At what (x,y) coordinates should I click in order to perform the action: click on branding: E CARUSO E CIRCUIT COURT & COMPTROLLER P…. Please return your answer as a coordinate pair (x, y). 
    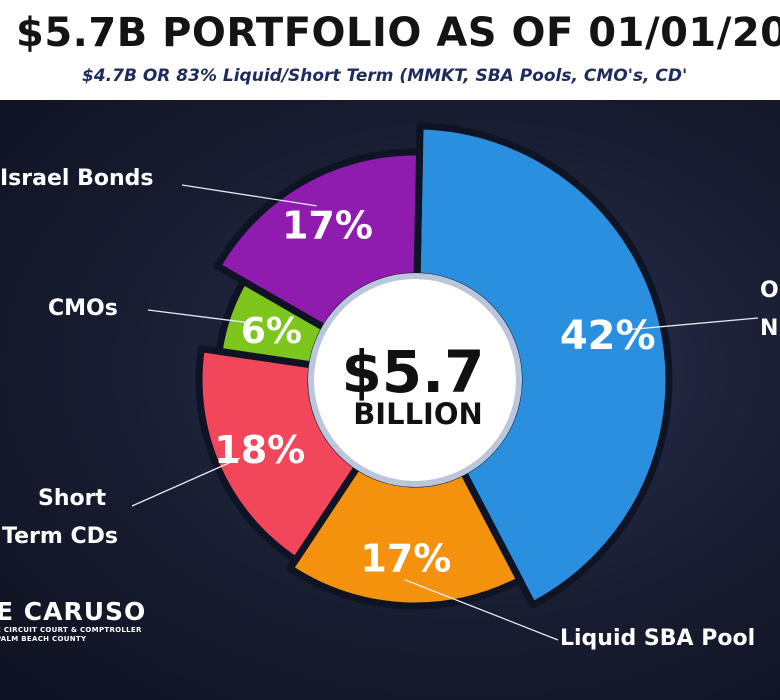
    Looking at the image, I should click on (73, 621).